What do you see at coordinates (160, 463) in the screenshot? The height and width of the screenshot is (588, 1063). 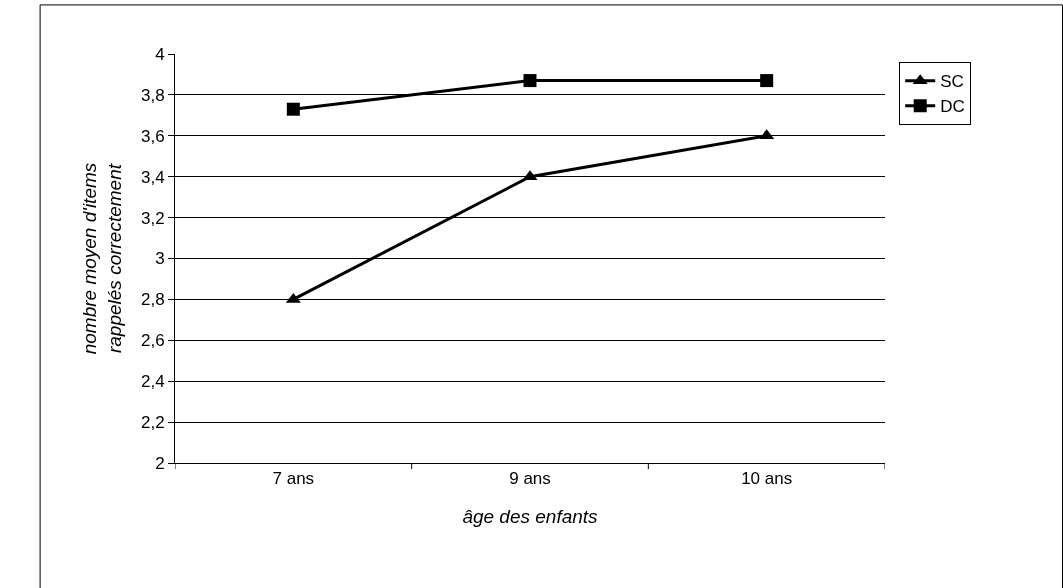 I see `y-tick-label: 2` at bounding box center [160, 463].